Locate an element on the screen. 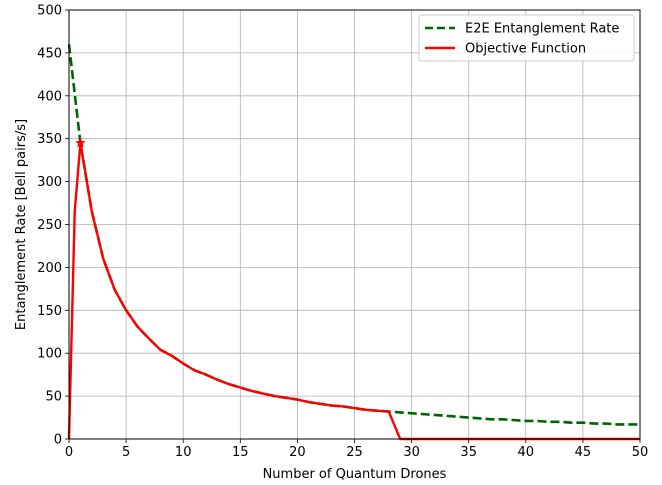  x-tick-label: 10 is located at coordinates (183, 452).